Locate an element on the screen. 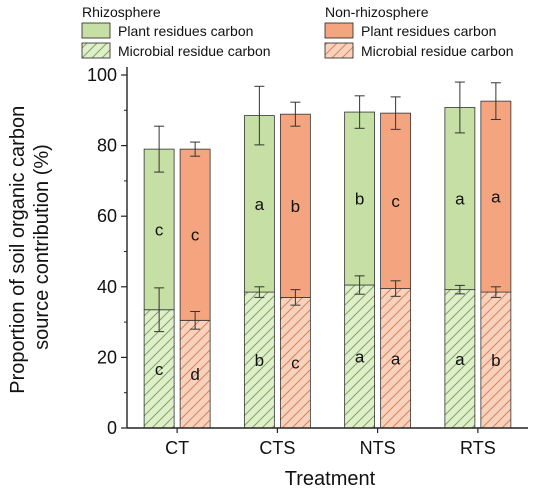  letter-plant-nonrhizo-cts: b is located at coordinates (295, 206).